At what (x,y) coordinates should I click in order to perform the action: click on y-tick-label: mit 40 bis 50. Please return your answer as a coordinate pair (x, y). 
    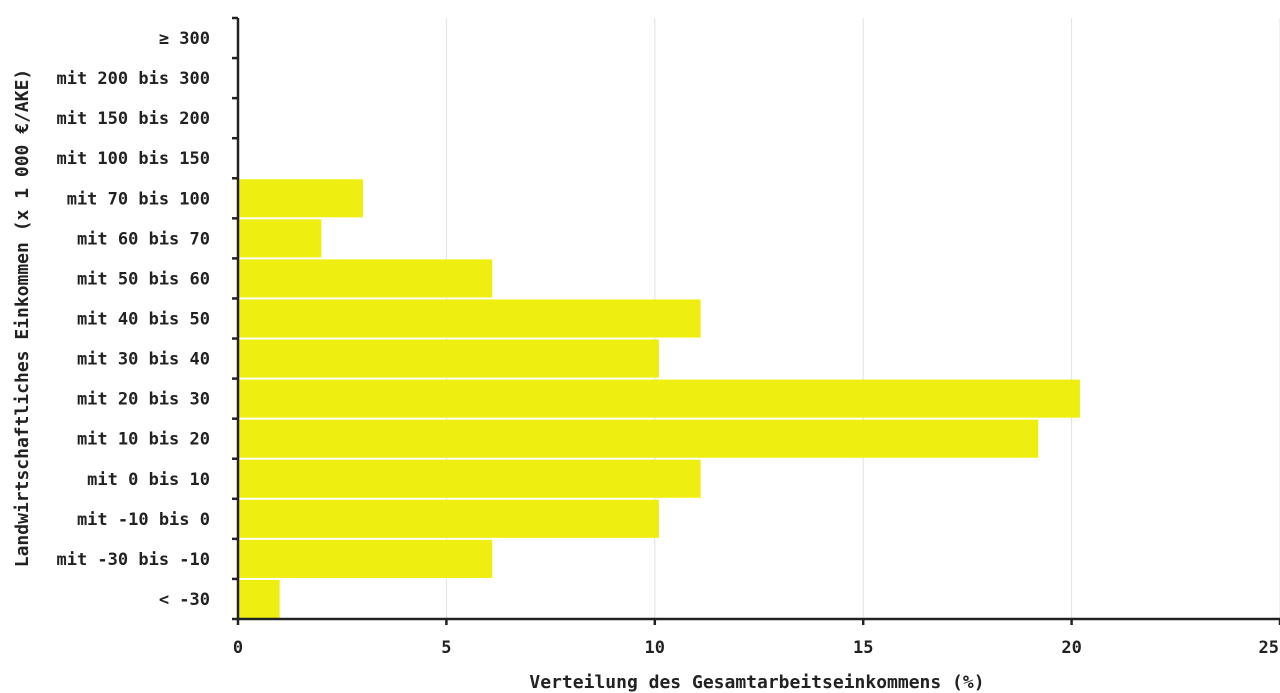
    Looking at the image, I should click on (143, 320).